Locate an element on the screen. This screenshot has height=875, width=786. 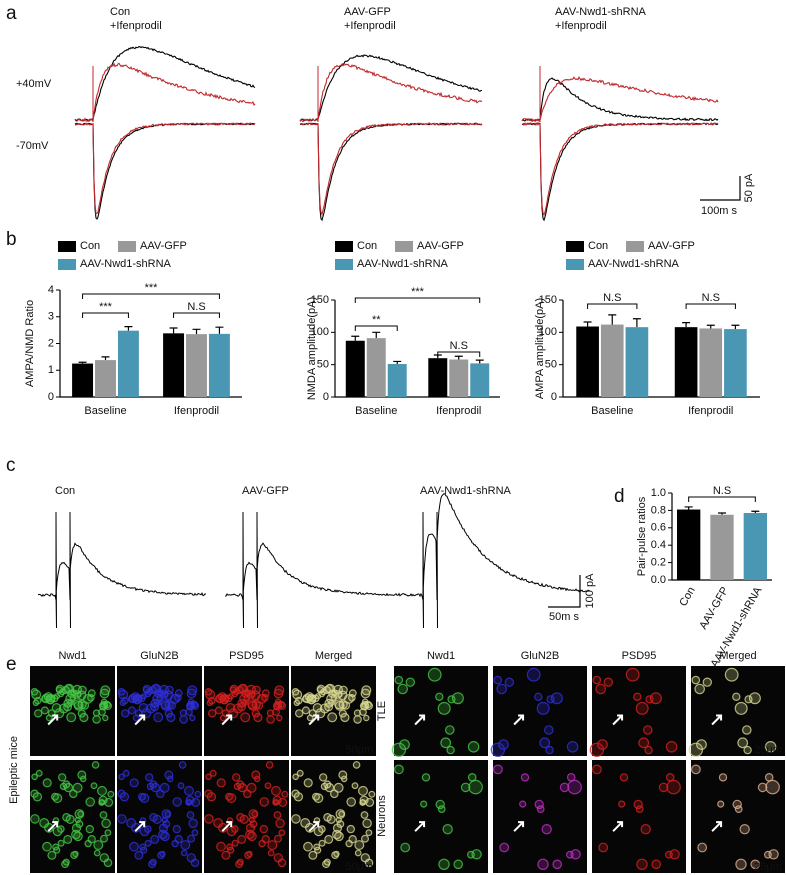
y-axis-label: NMDA amplitude(pA) is located at coordinates (312, 348).